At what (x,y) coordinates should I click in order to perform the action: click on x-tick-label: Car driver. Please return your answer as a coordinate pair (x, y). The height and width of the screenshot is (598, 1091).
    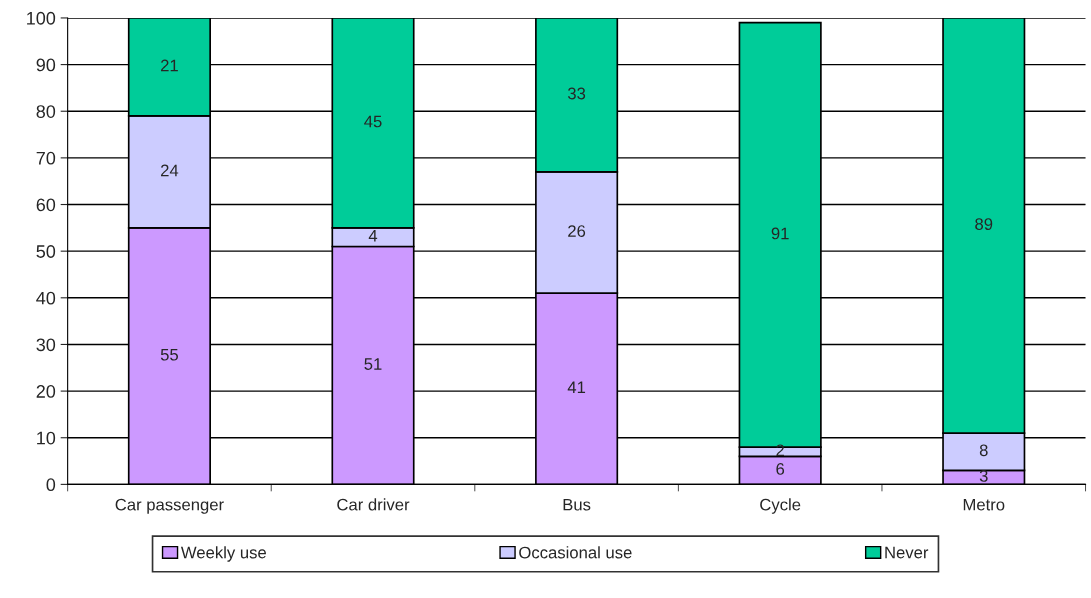
    Looking at the image, I should click on (373, 504).